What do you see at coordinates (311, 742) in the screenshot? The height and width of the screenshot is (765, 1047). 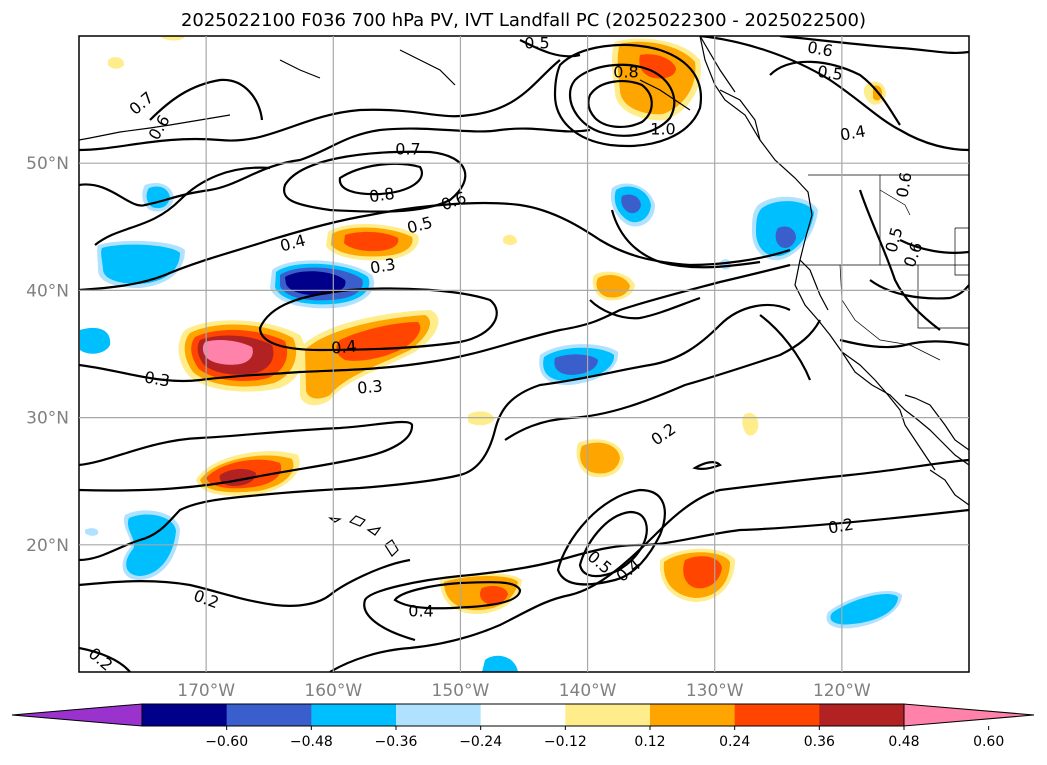 I see `colorbar-tick-label: −0.48` at bounding box center [311, 742].